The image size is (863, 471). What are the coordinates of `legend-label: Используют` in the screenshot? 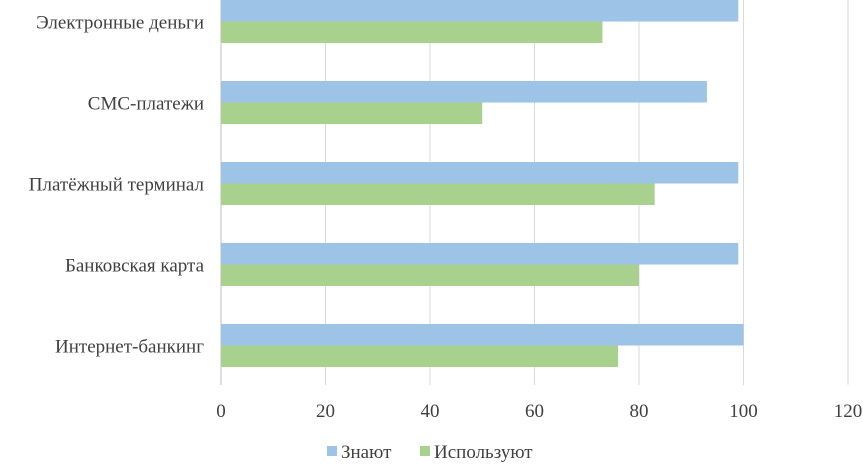 It's located at (483, 452).